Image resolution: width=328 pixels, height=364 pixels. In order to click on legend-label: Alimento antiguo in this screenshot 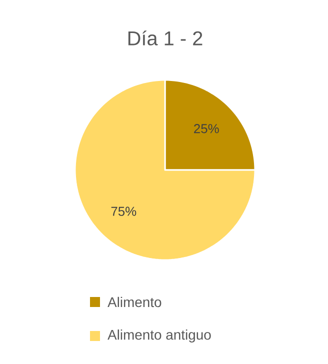, I will do `click(159, 335)`.